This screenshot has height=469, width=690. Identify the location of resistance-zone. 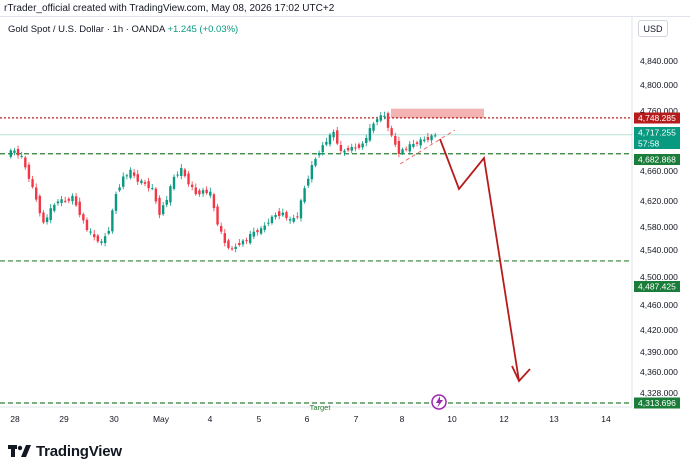
(437, 113).